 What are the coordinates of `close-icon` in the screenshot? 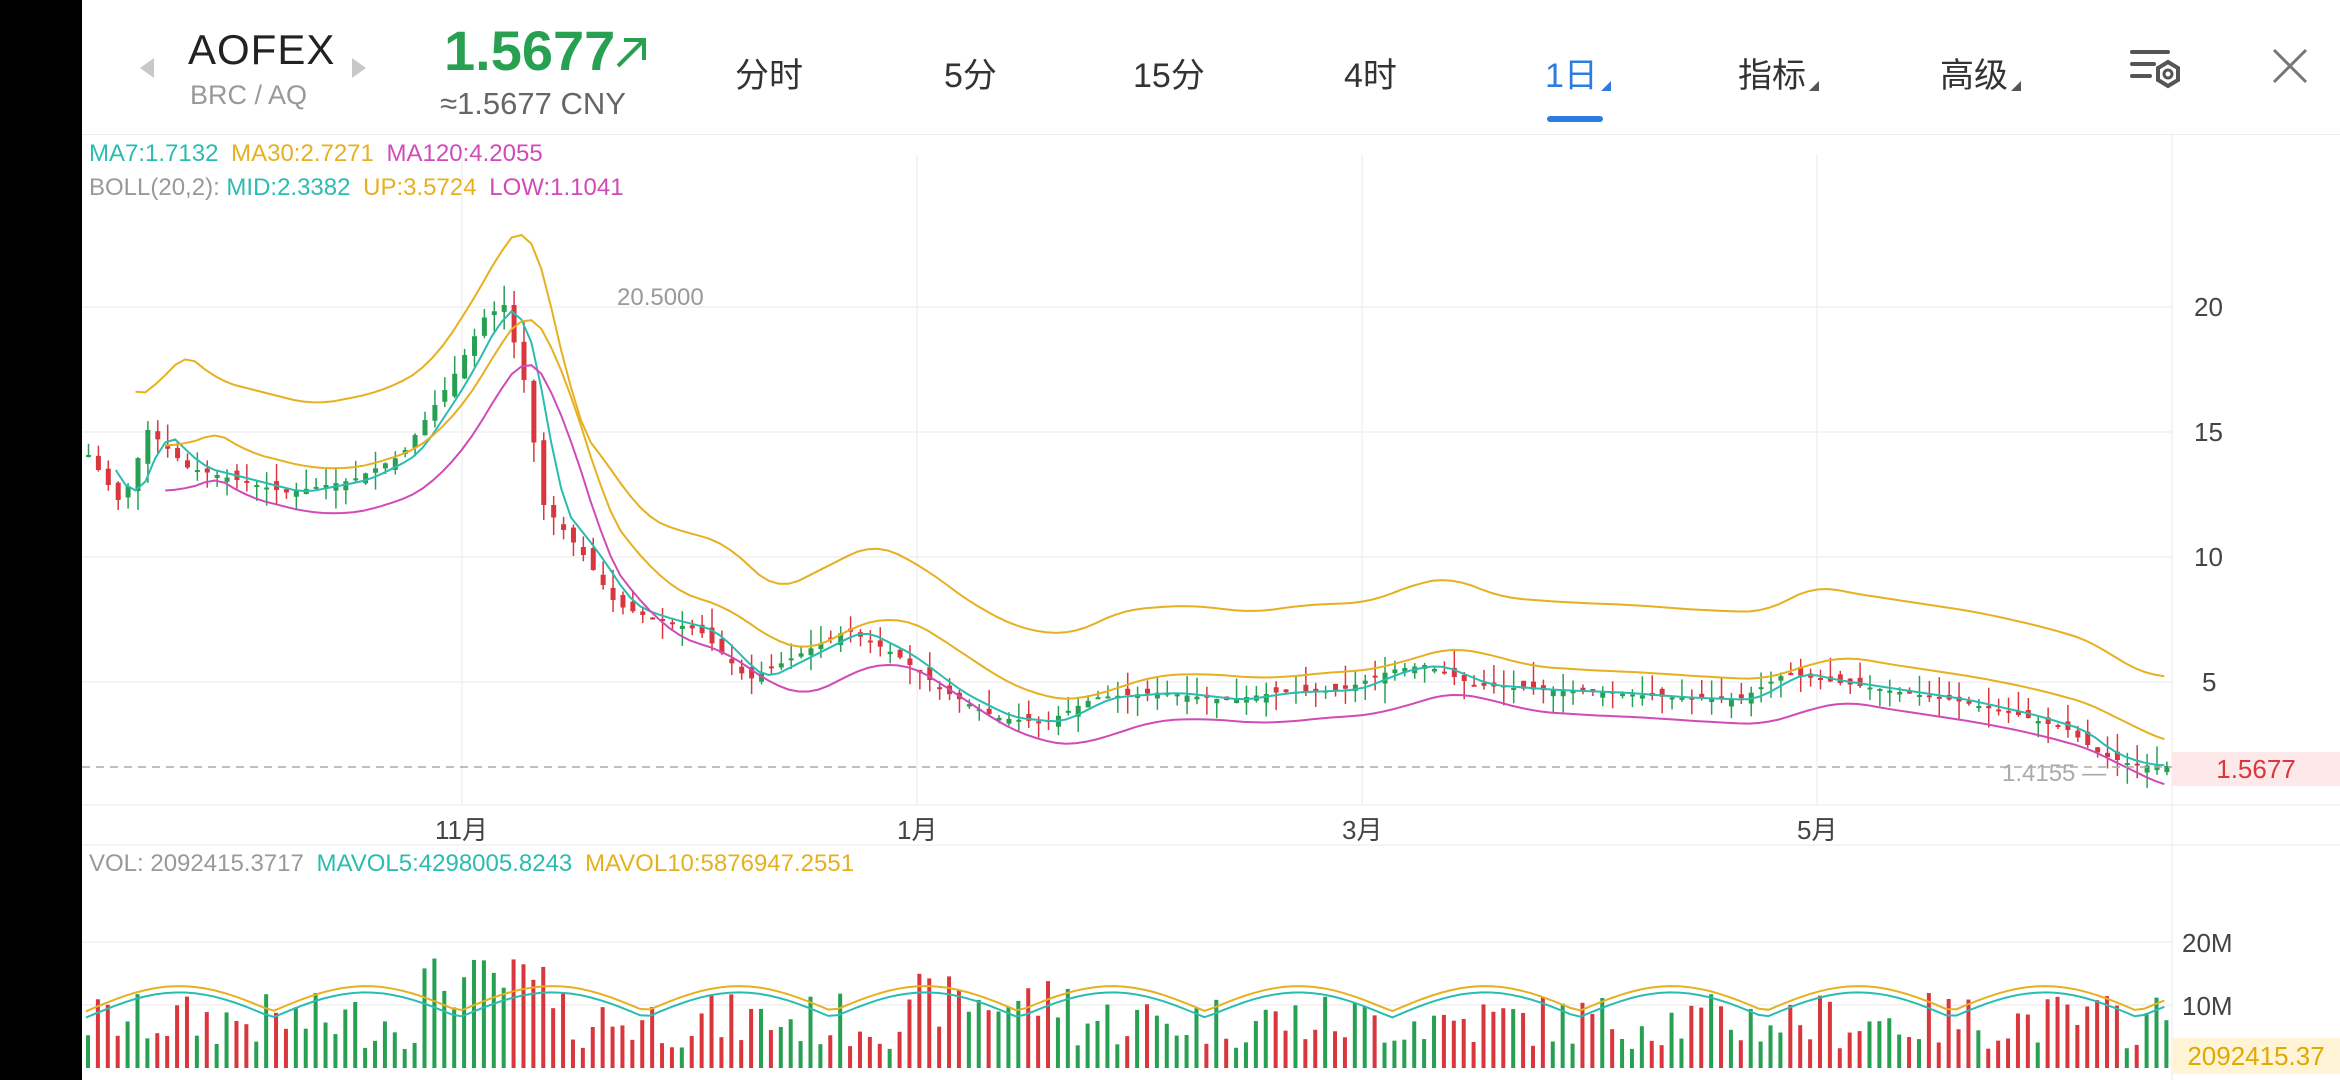 It's located at (2290, 66).